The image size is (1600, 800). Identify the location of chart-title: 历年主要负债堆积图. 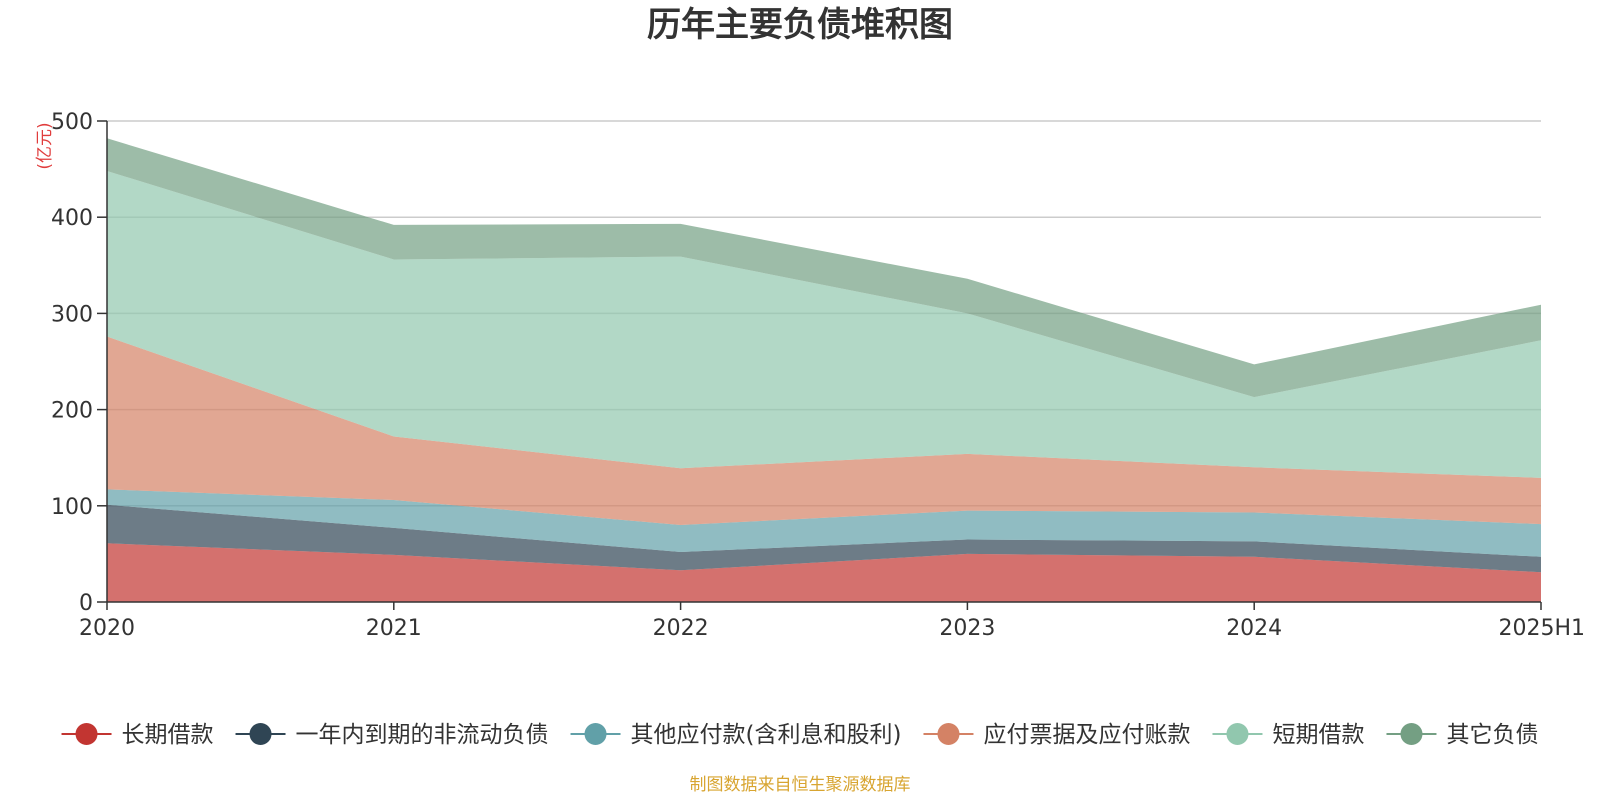
(800, 25).